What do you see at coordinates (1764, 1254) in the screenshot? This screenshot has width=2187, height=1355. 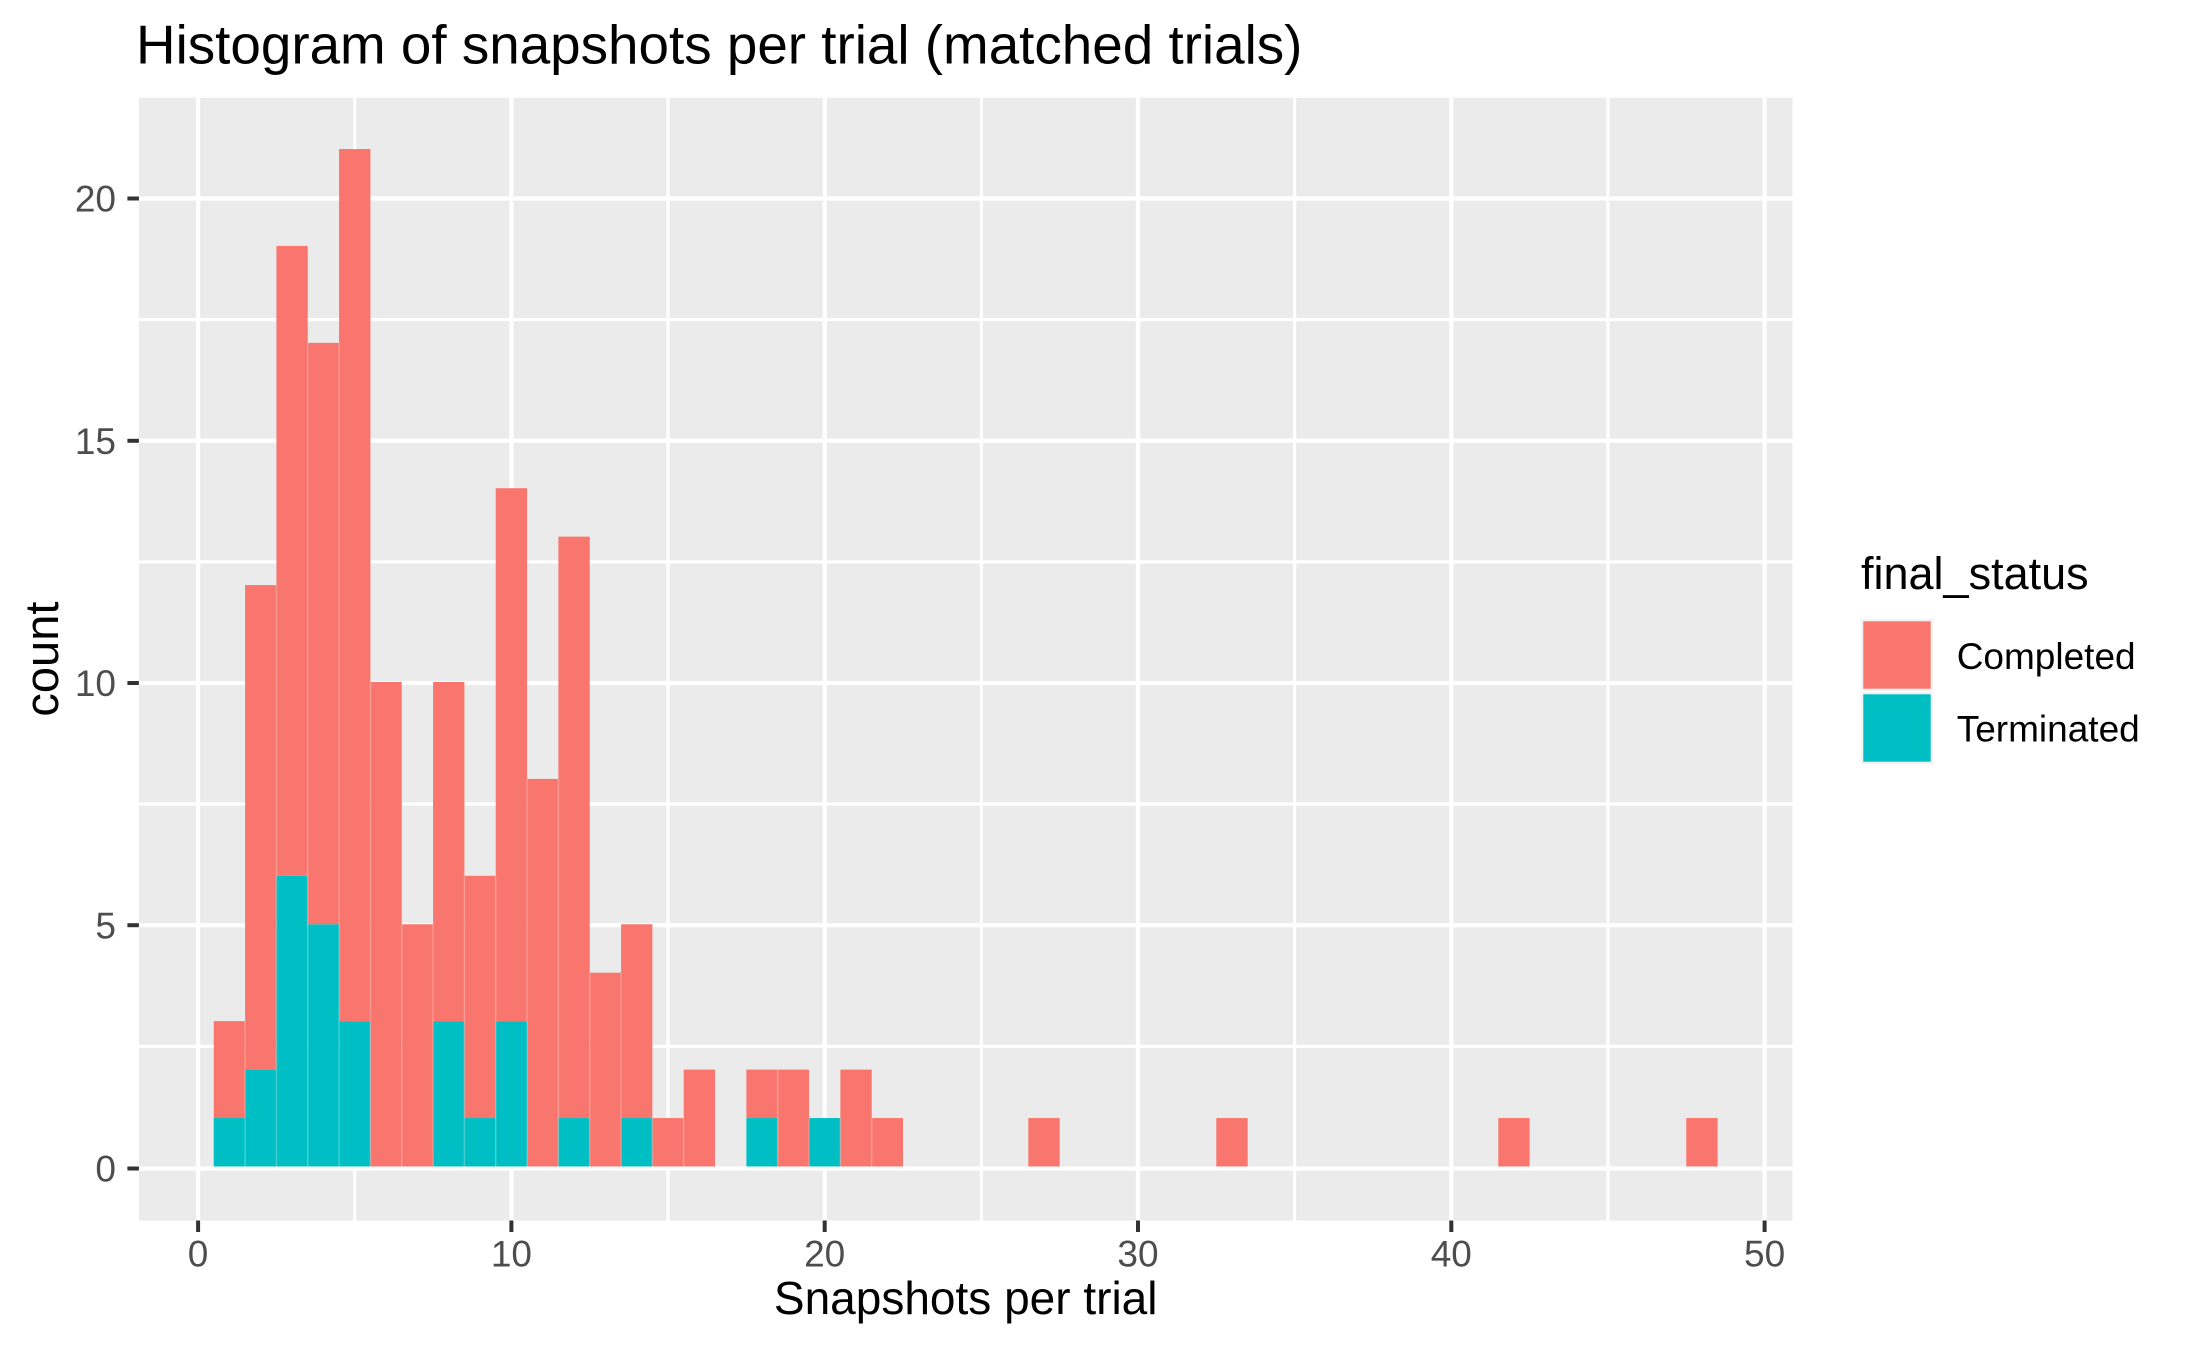 I see `svg-text: 50` at bounding box center [1764, 1254].